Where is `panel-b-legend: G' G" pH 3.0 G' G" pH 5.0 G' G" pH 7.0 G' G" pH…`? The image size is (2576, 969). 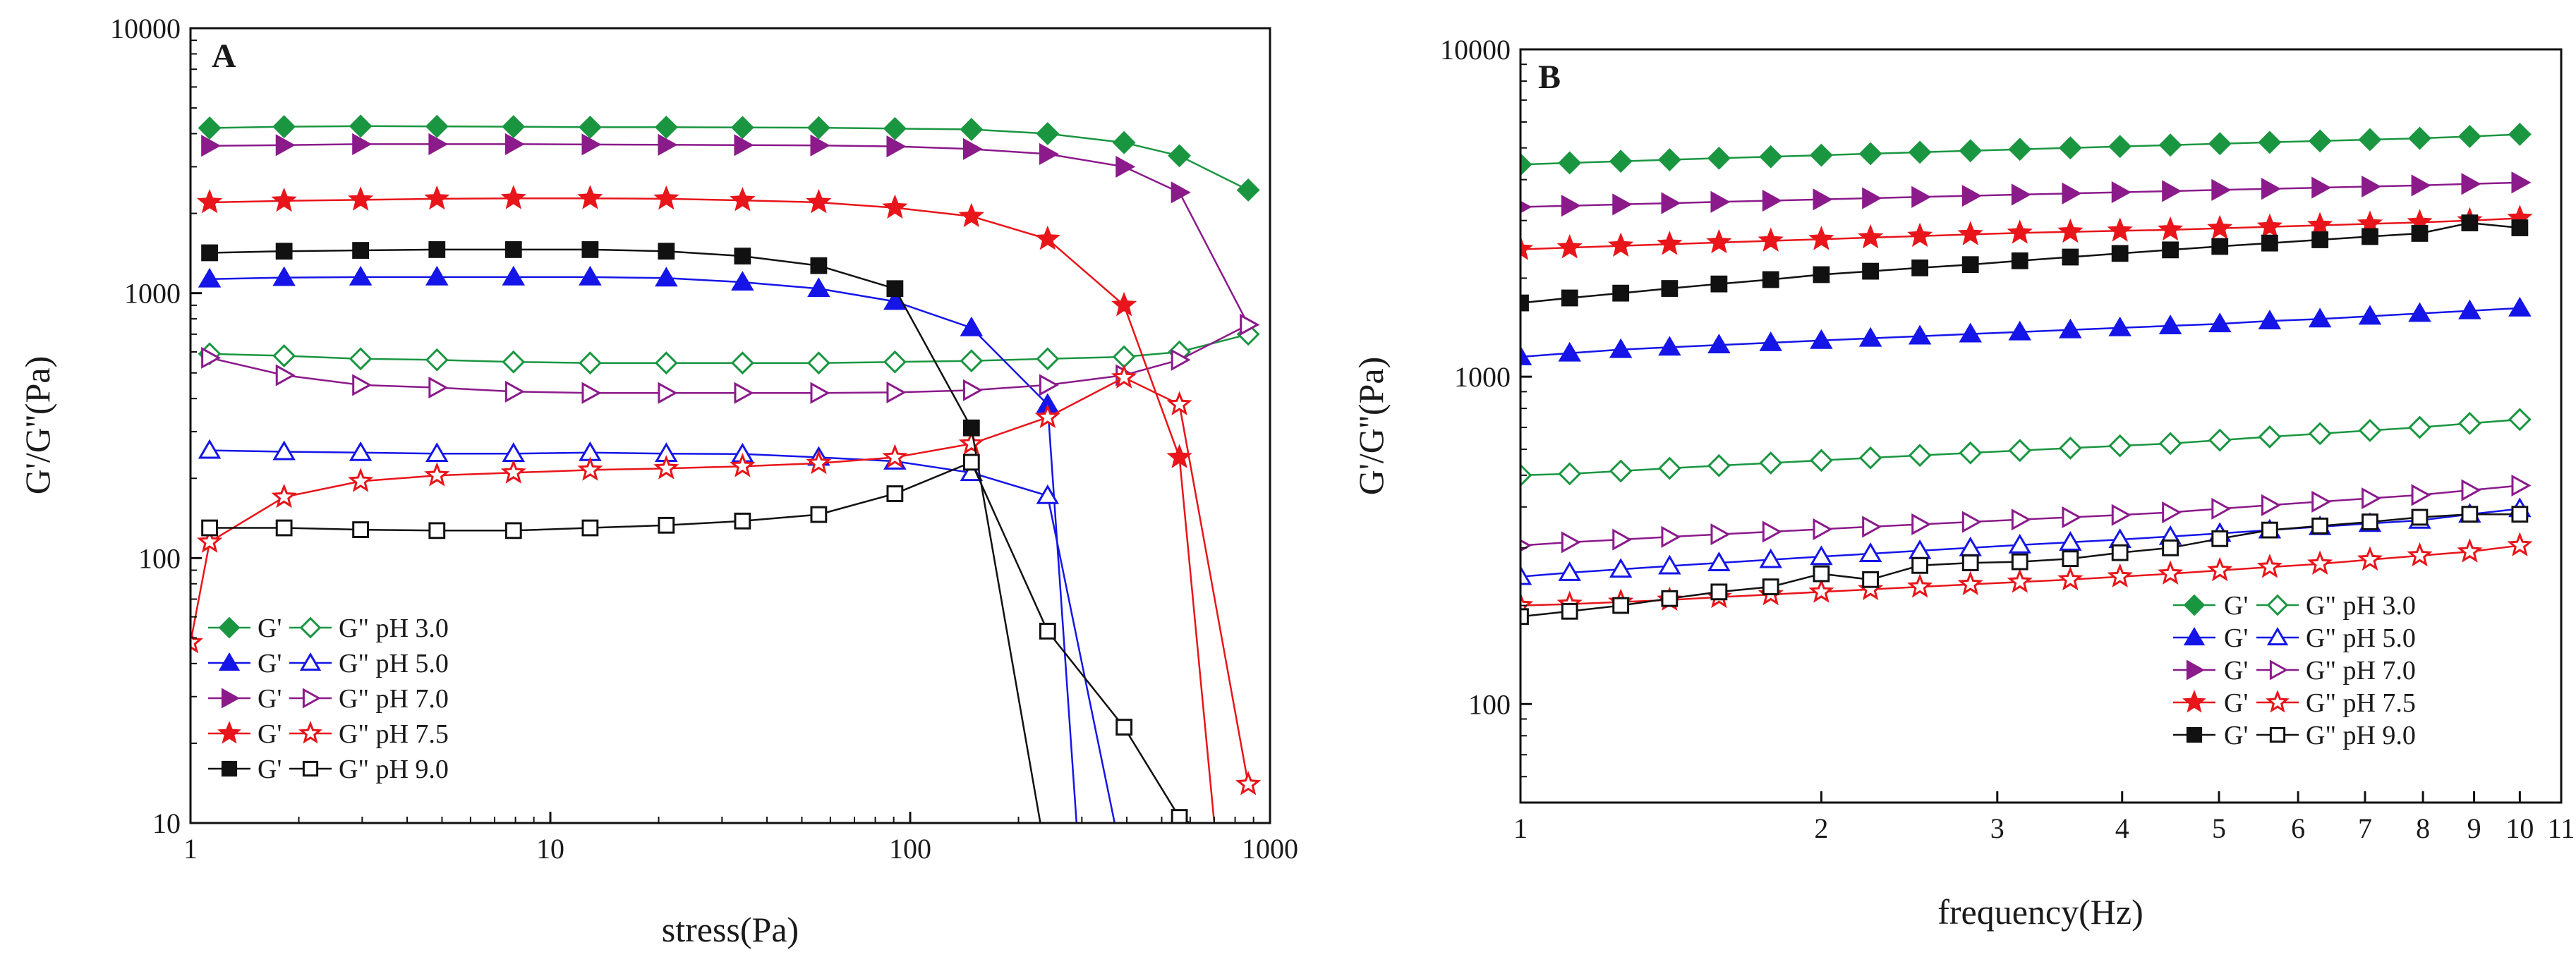
panel-b-legend: G' G" pH 3.0 G' G" pH 5.0 G' G" pH 7.0 G' G" pH… is located at coordinates (2294, 670).